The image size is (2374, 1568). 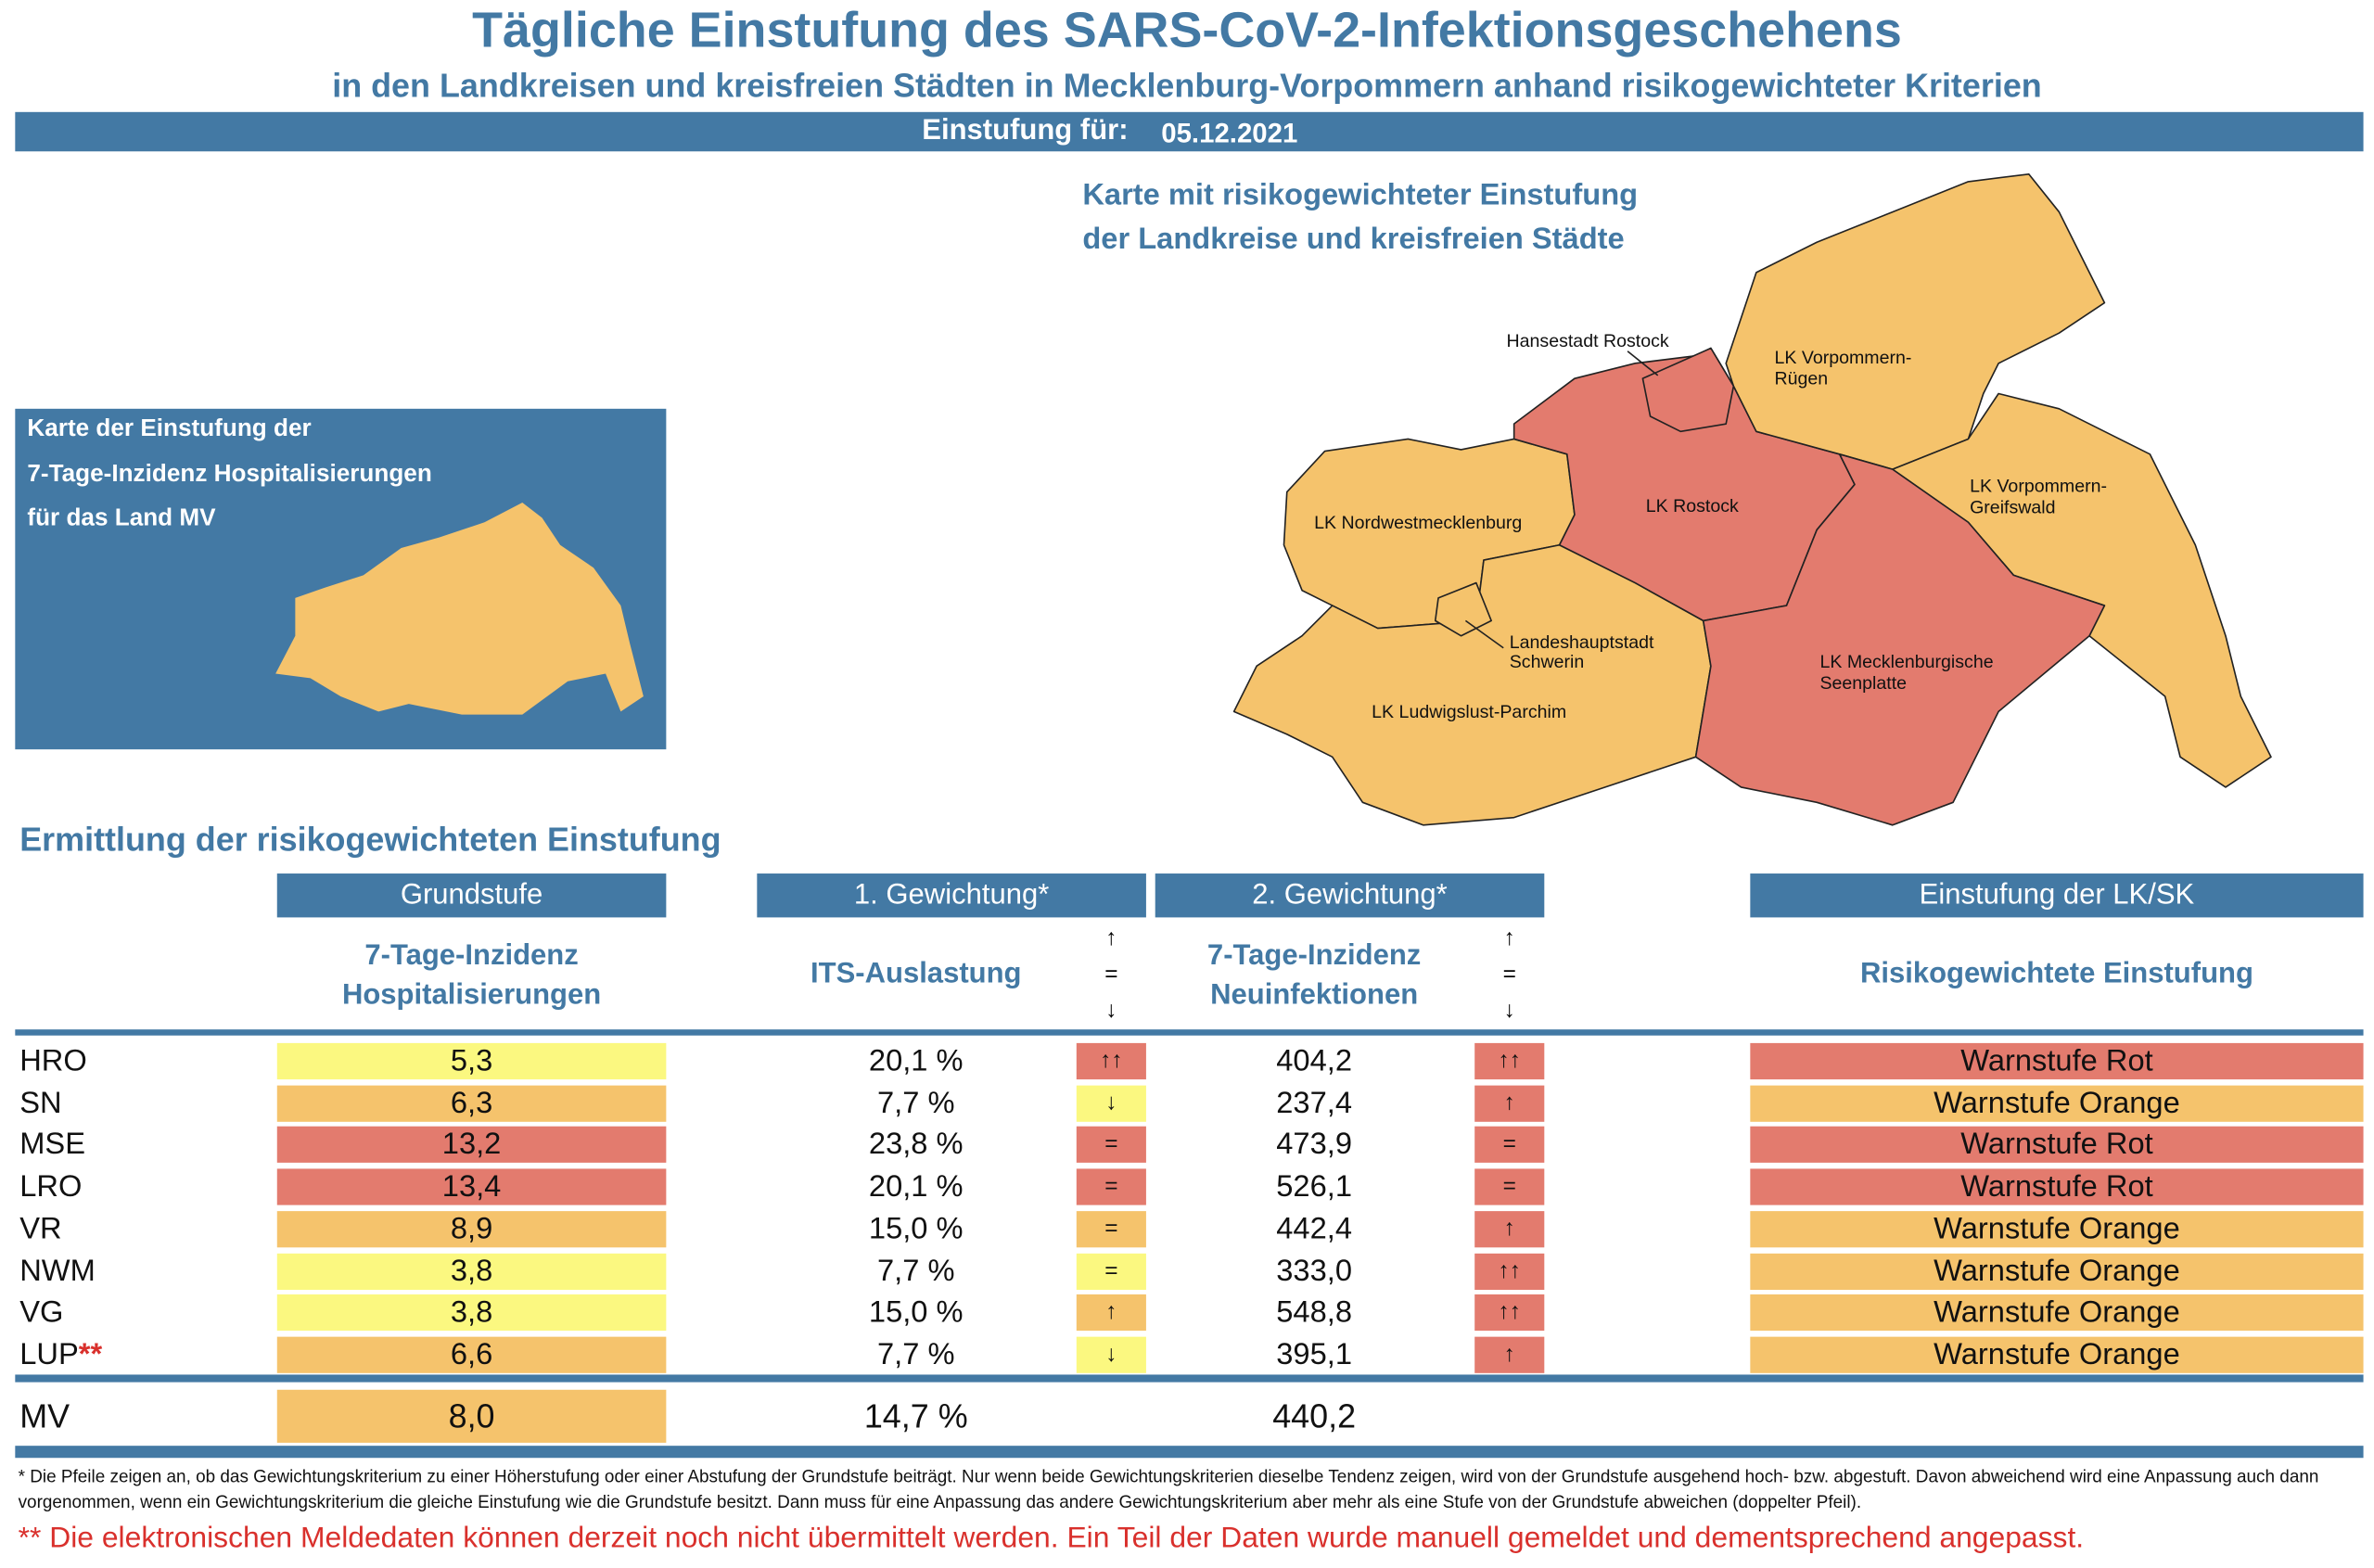 I want to click on incidence: 440,2, so click(x=1314, y=1415).